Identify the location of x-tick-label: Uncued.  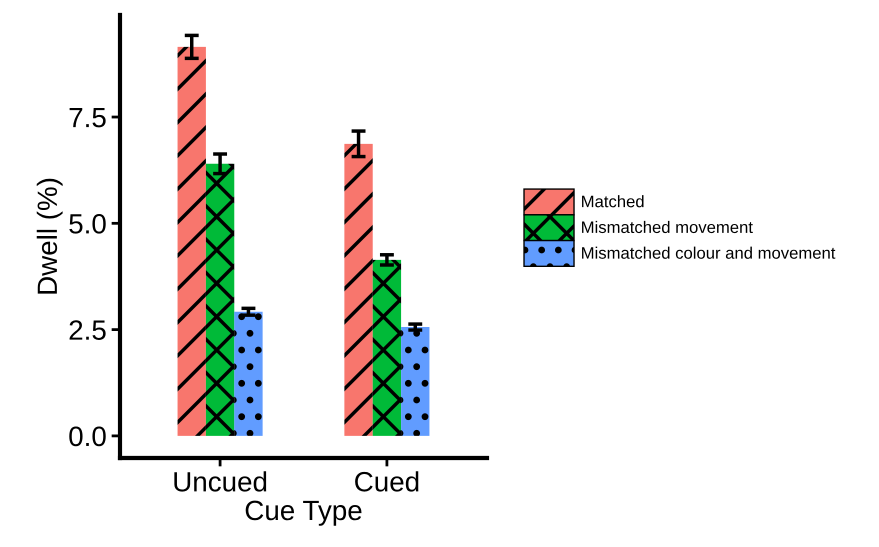
(220, 481).